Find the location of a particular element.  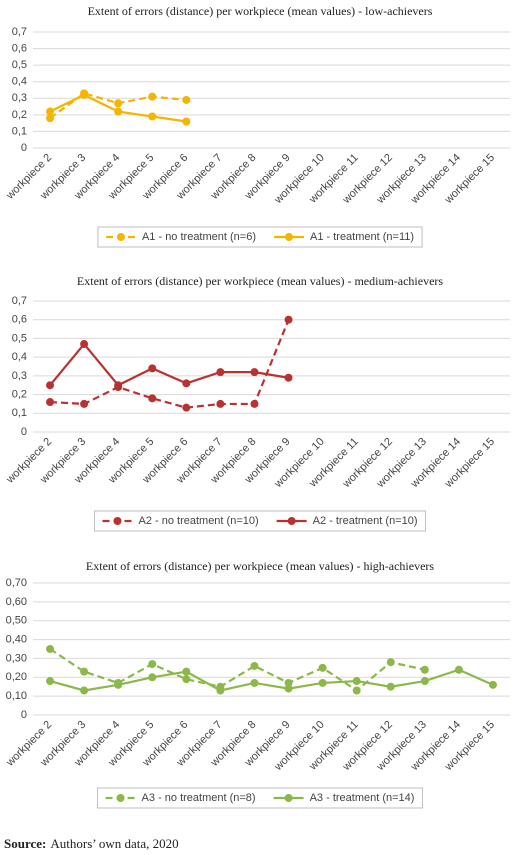

source-text: Authors’ own data, 2020 is located at coordinates (114, 843).